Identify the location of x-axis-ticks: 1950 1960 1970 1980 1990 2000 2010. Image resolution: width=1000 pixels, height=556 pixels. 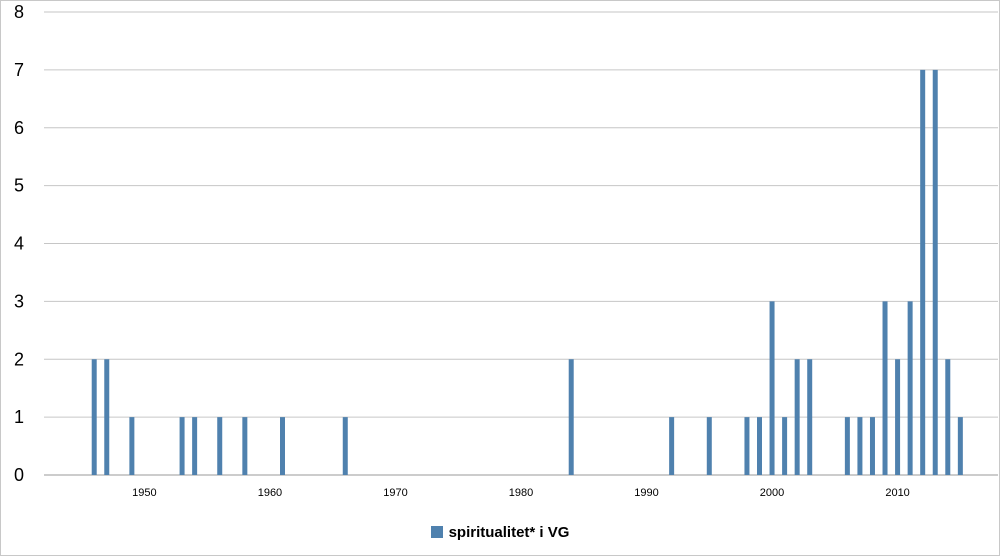
(521, 493).